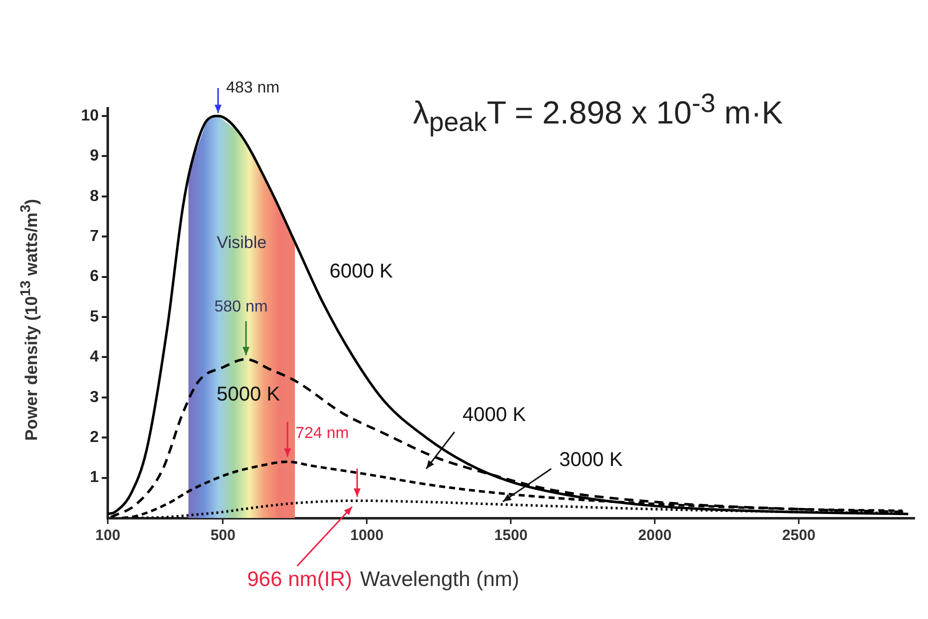  What do you see at coordinates (223, 535) in the screenshot?
I see `x-tick-label: 500` at bounding box center [223, 535].